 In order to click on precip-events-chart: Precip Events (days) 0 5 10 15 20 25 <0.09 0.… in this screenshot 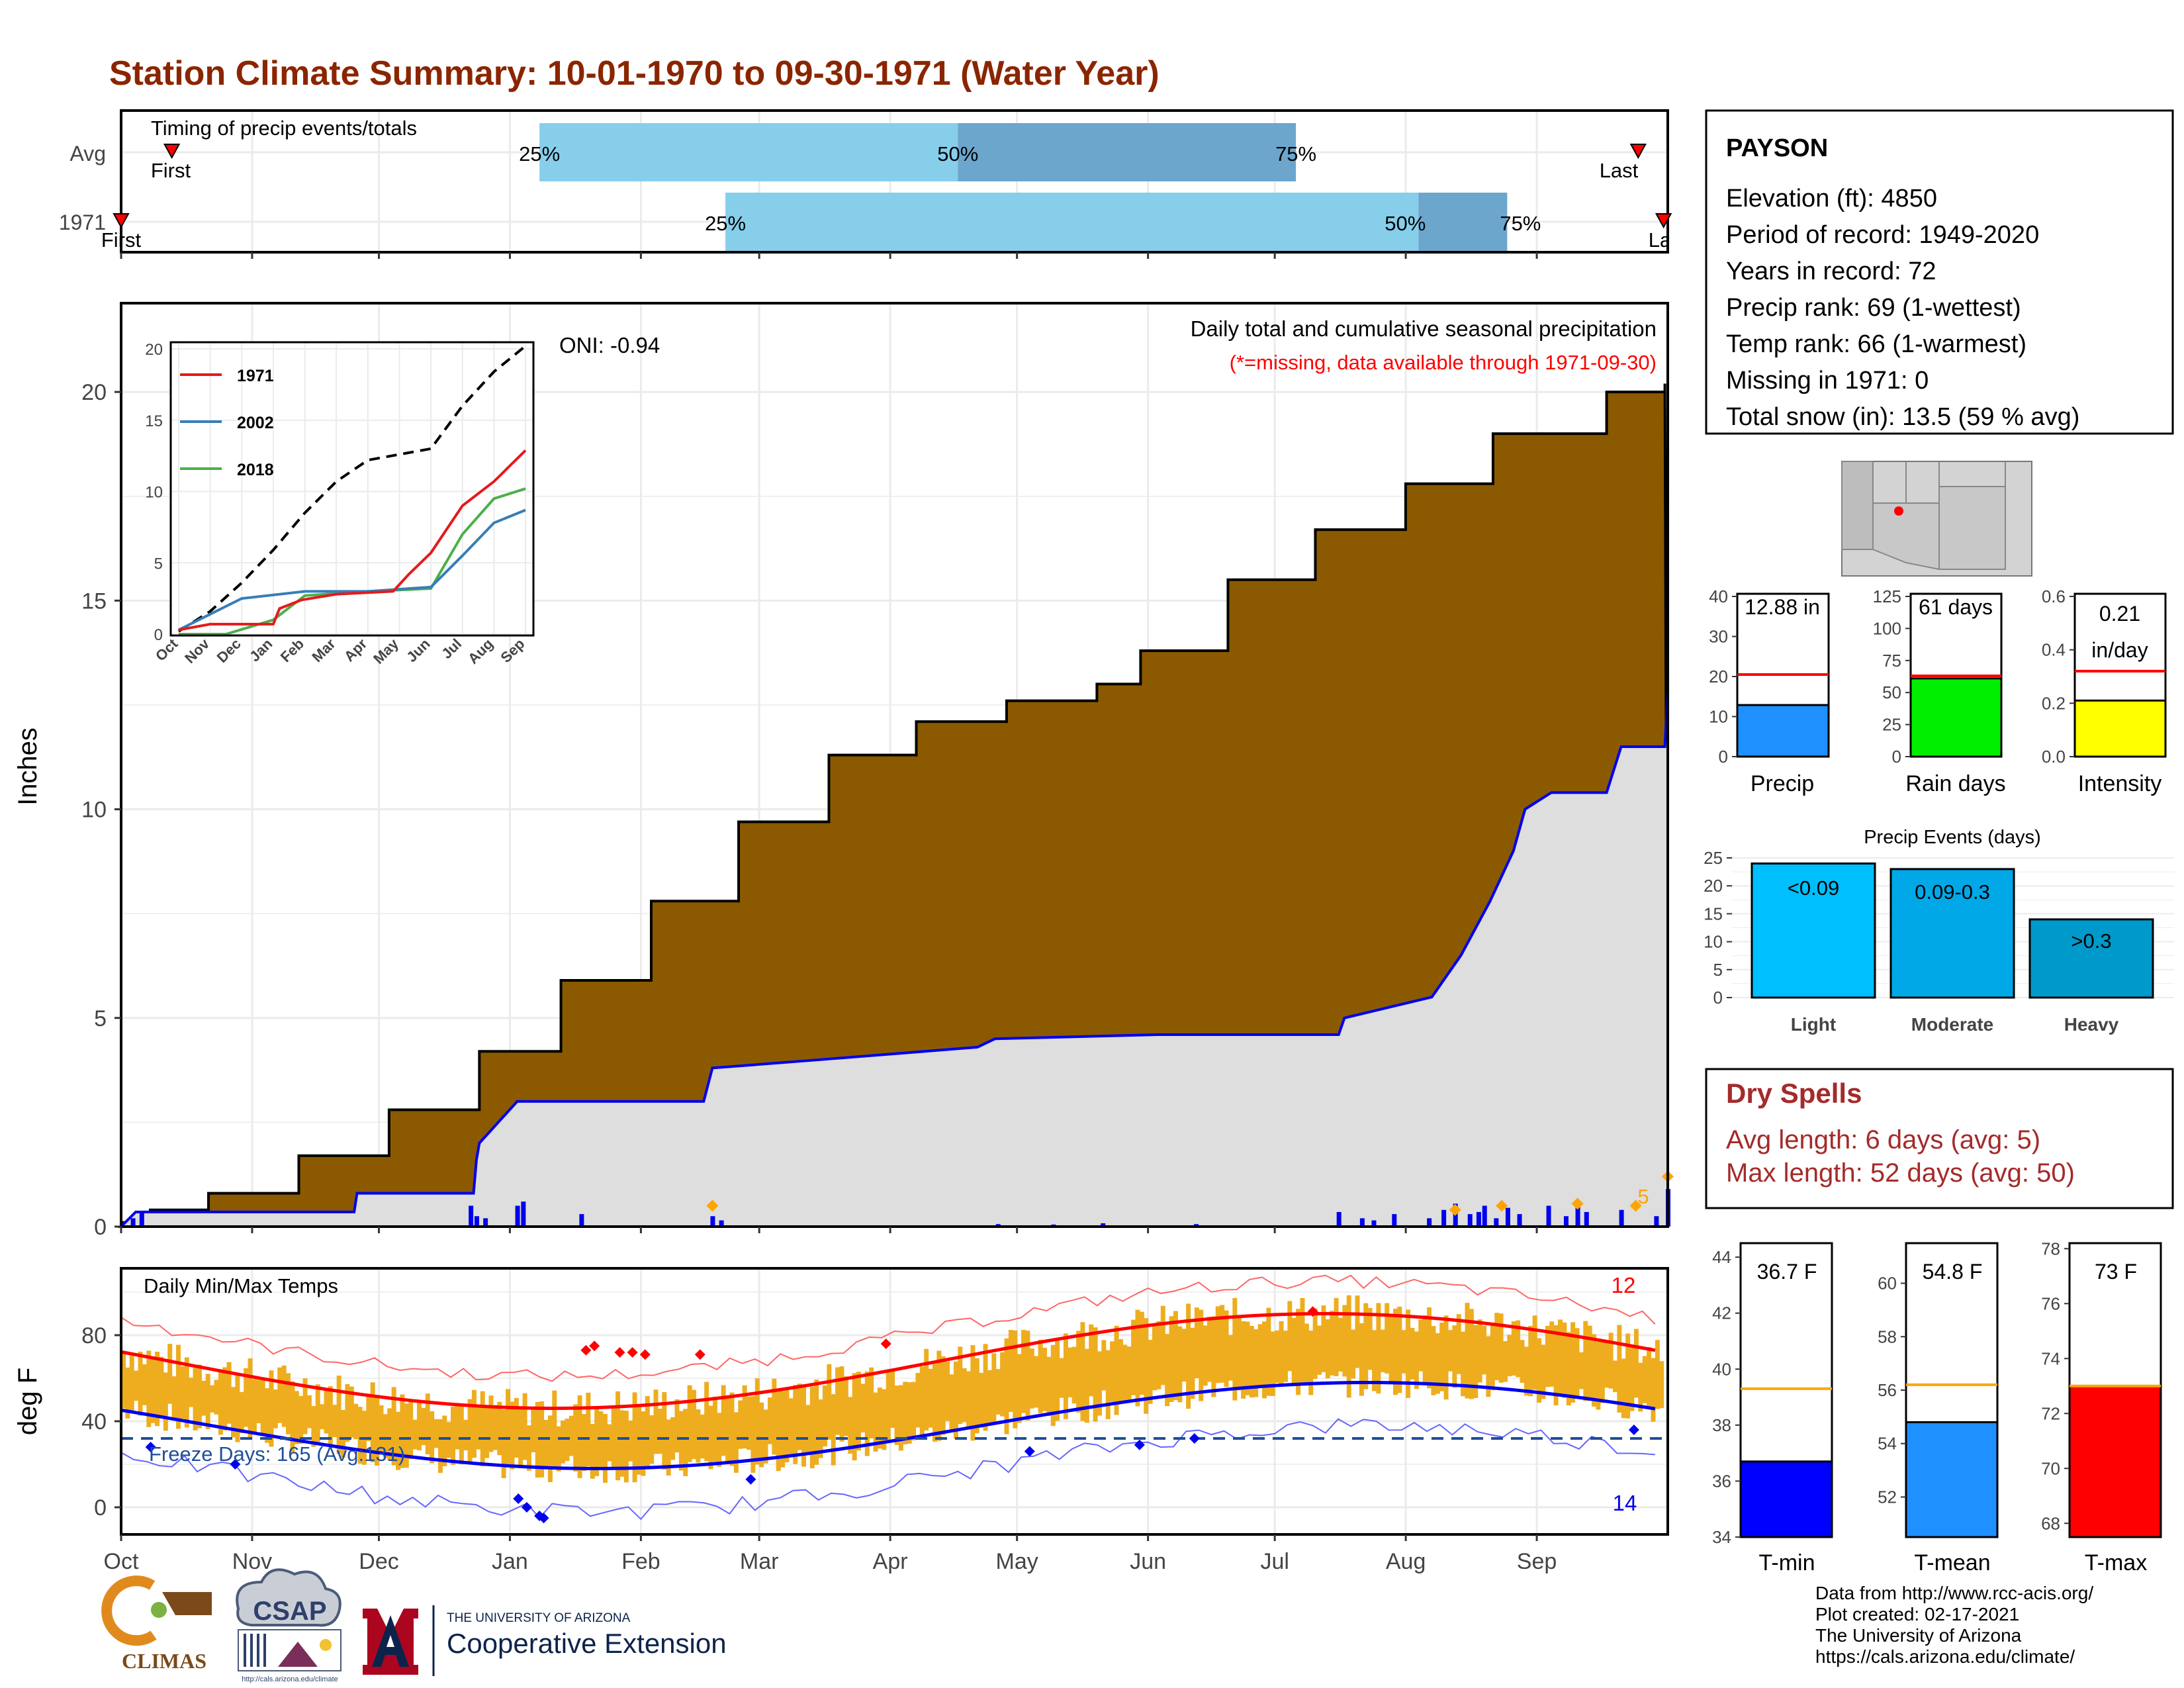, I will do `click(1939, 931)`.